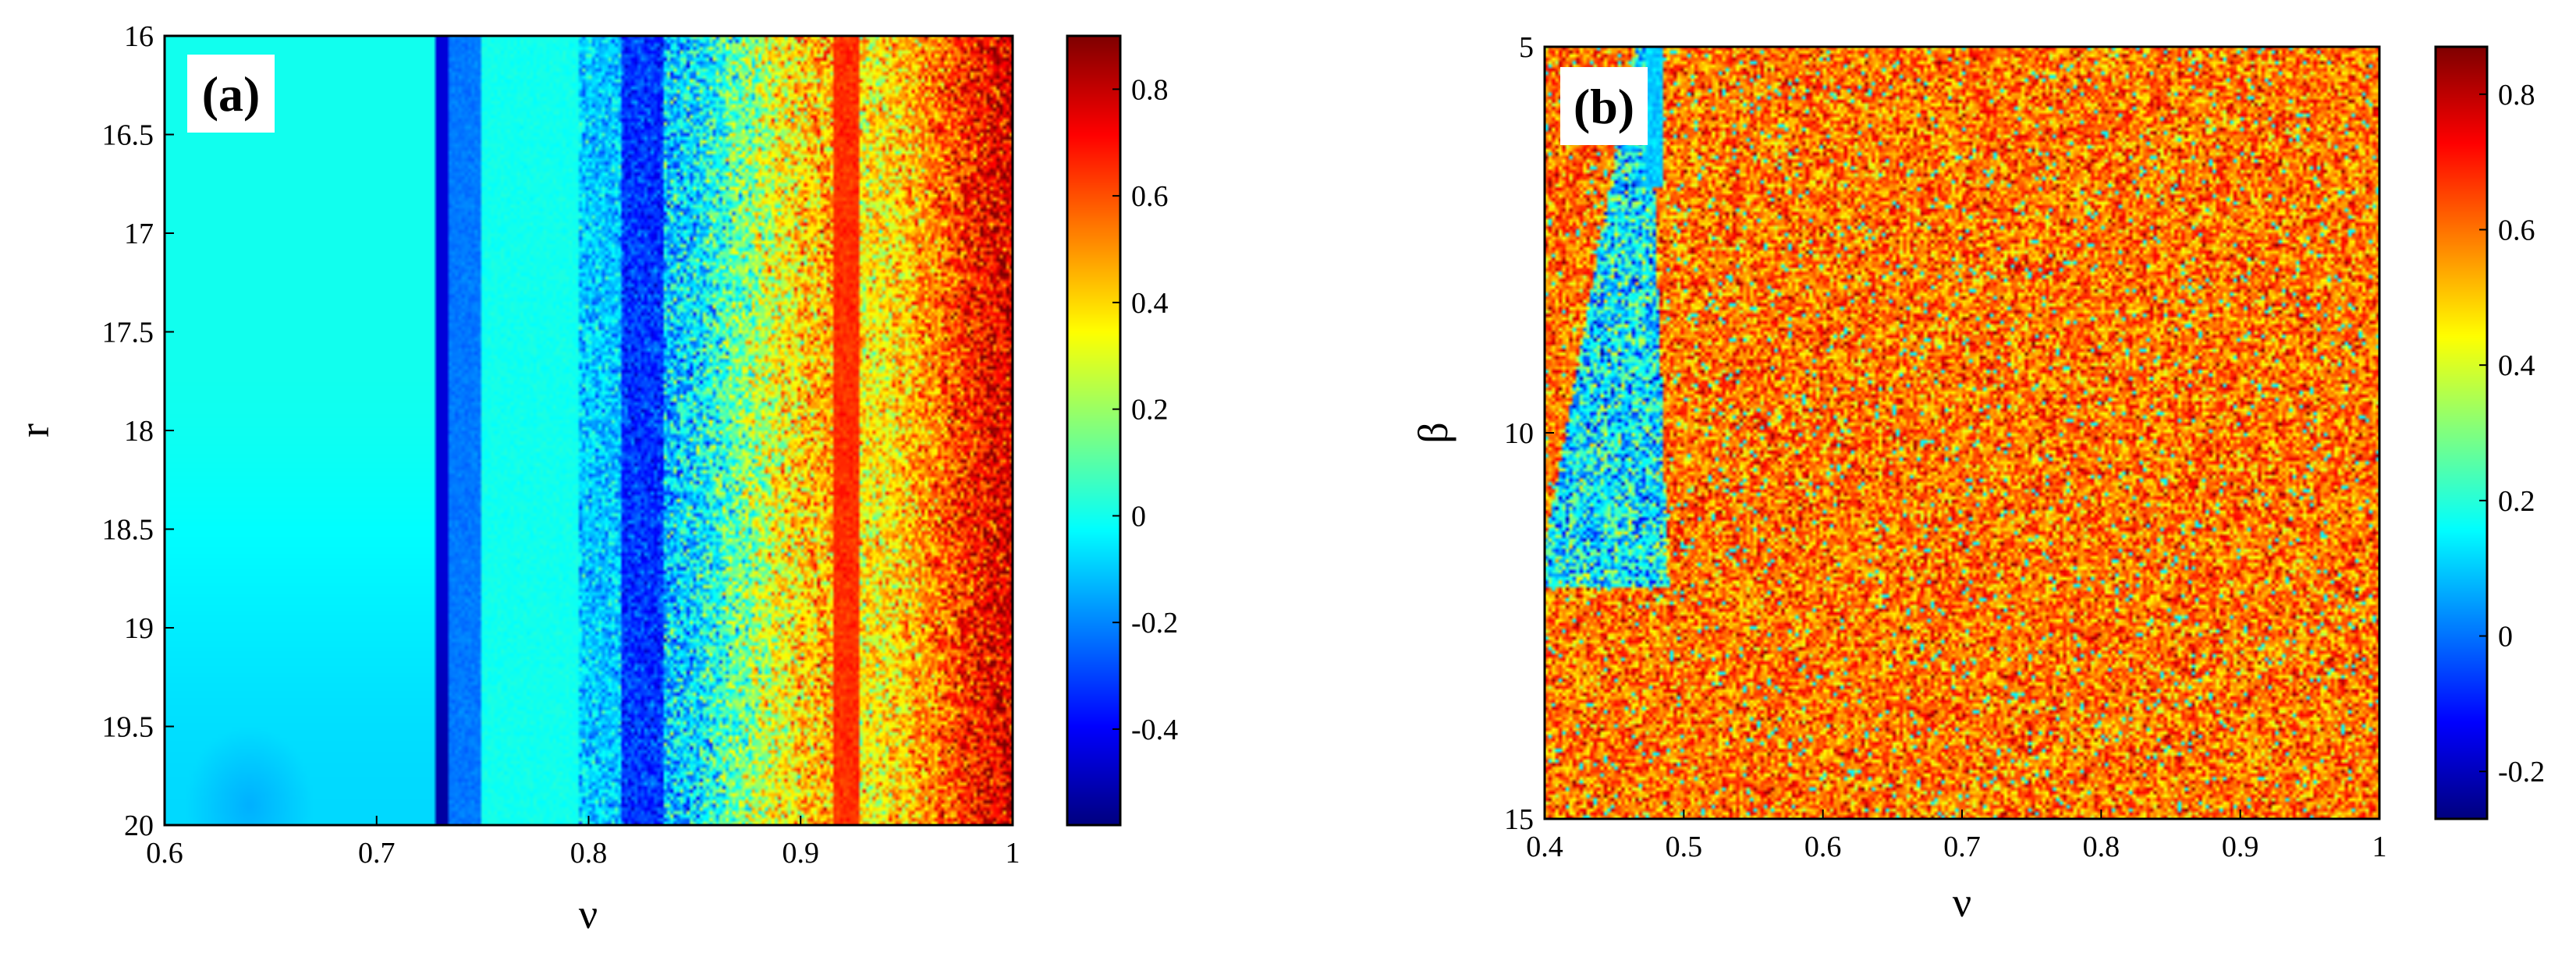 This screenshot has height=953, width=2576. I want to click on colorbar-b, so click(2461, 433).